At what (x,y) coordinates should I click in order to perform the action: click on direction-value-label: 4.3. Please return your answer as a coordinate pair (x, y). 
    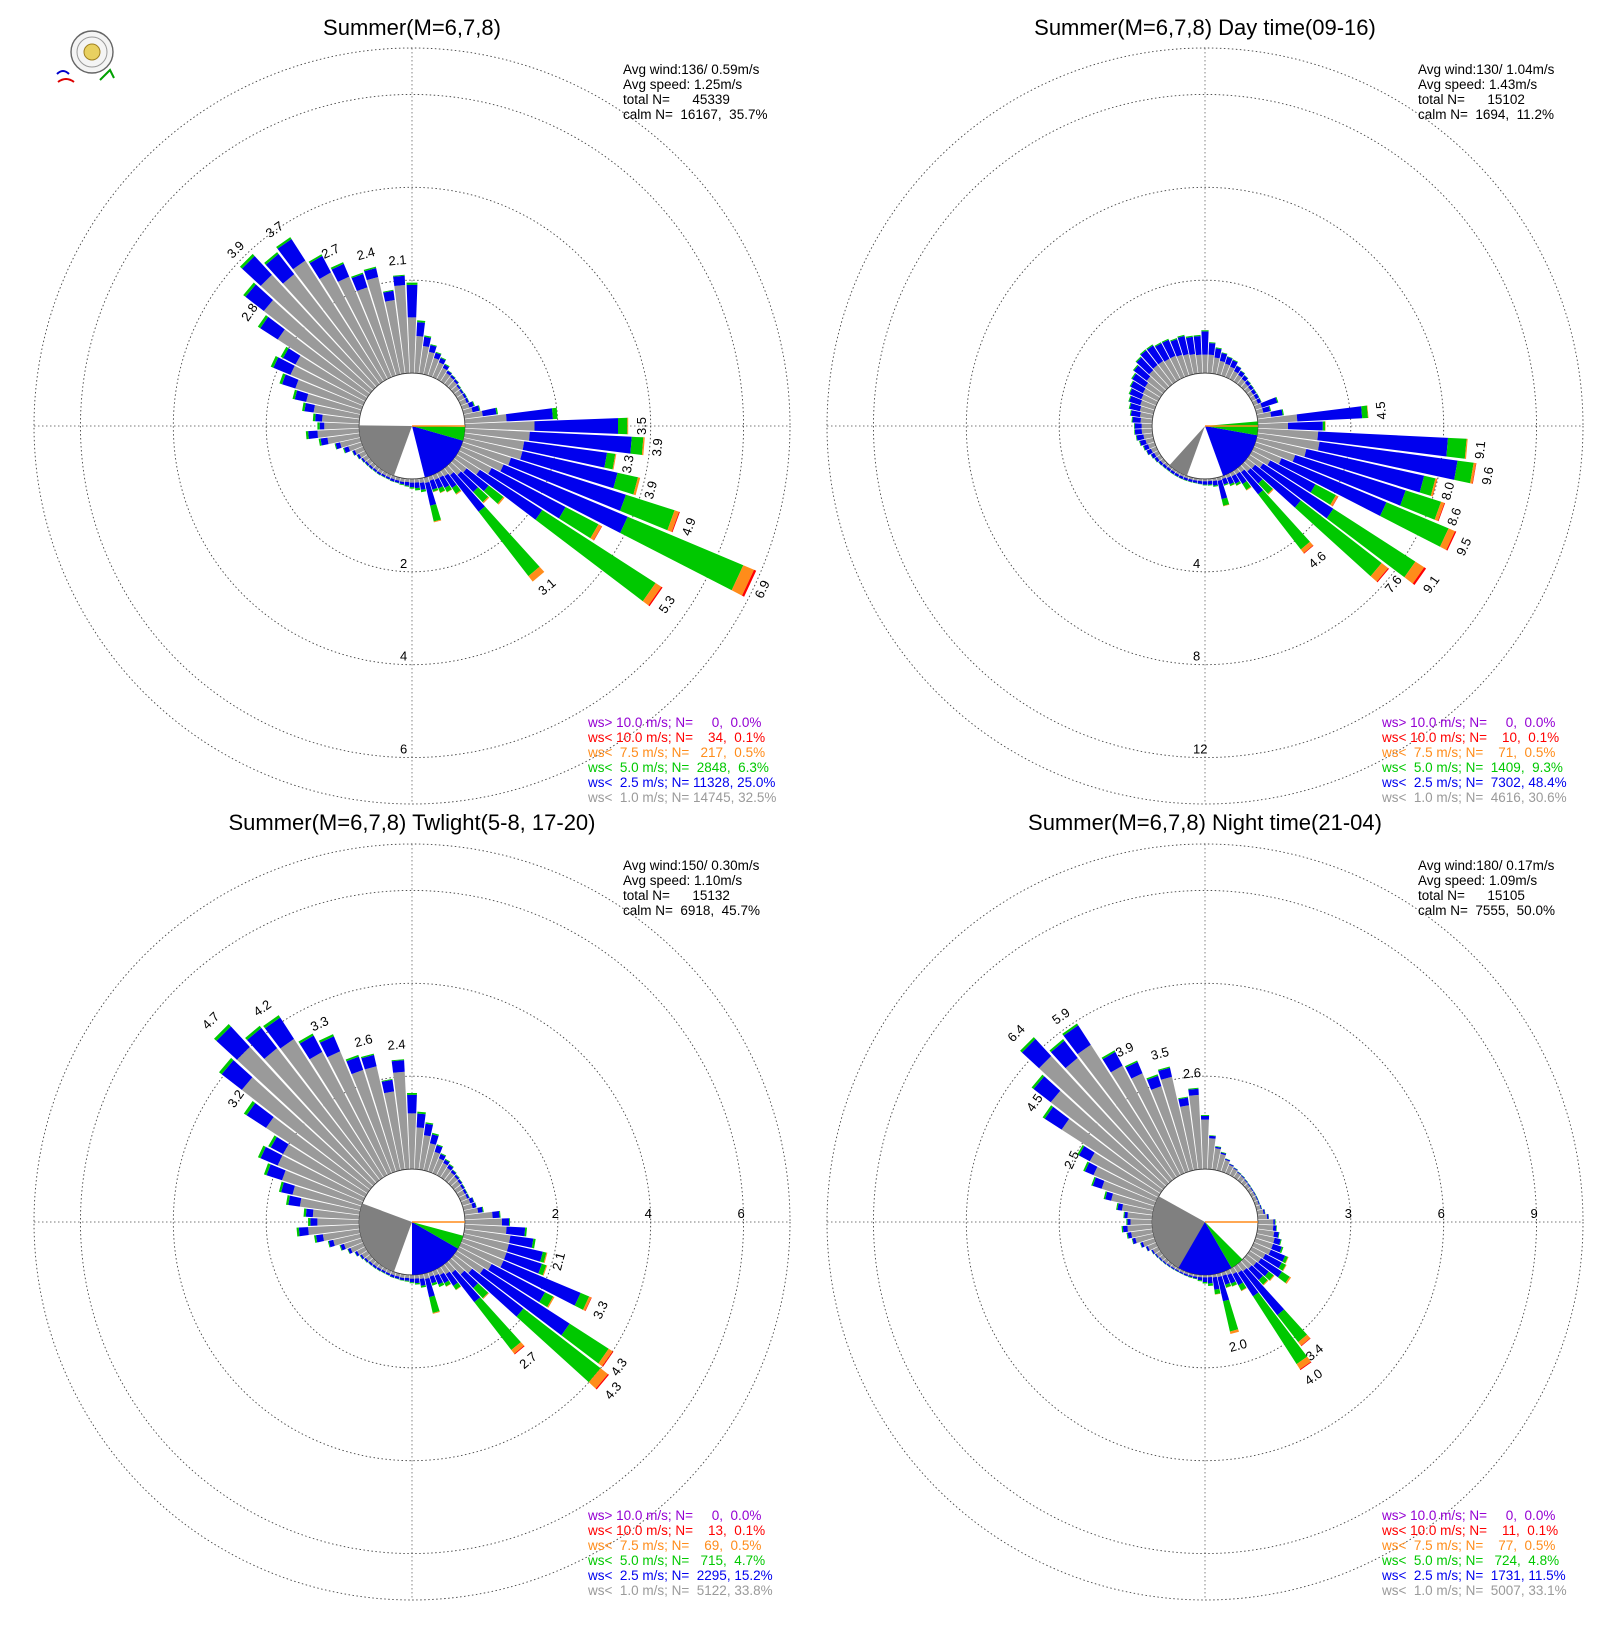
    Looking at the image, I should click on (619, 1366).